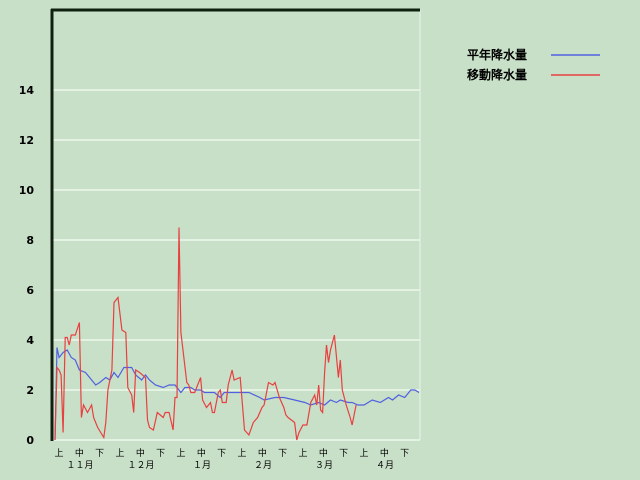 The width and height of the screenshot is (640, 480). I want to click on x-tick-month: １２月, so click(140, 465).